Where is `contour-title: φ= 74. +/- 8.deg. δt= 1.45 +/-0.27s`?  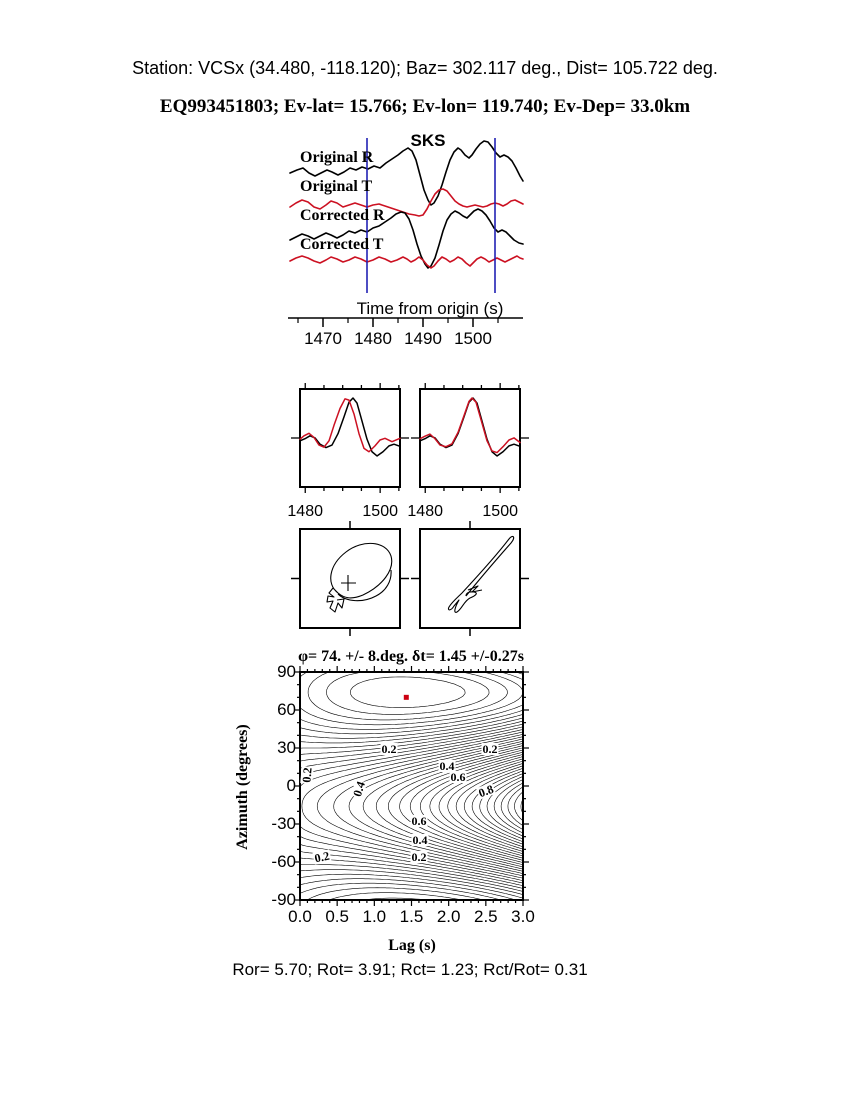 contour-title: φ= 74. +/- 8.deg. δt= 1.45 +/-0.27s is located at coordinates (411, 656).